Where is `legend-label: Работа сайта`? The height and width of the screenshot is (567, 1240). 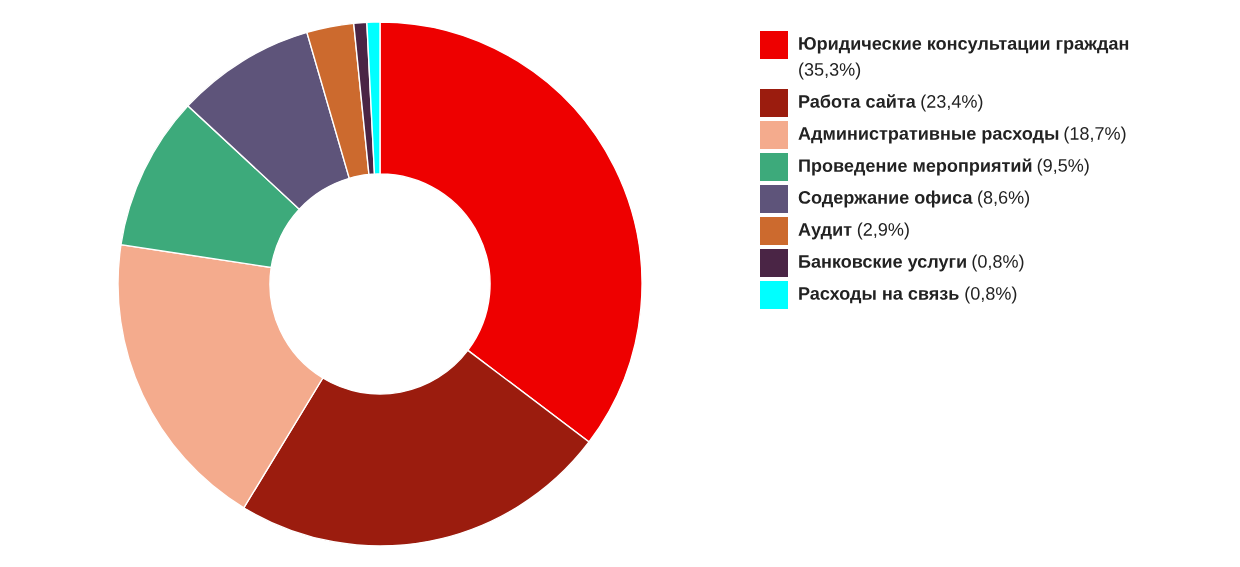 legend-label: Работа сайта is located at coordinates (857, 101).